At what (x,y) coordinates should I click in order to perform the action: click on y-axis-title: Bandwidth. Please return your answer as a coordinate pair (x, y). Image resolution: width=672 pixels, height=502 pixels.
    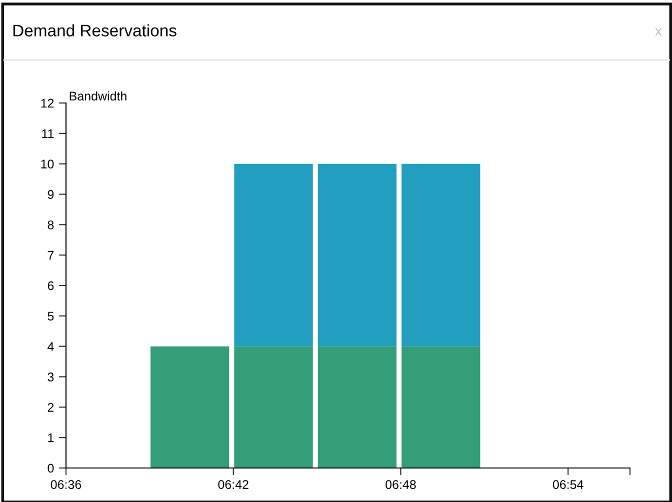
    Looking at the image, I should click on (98, 96).